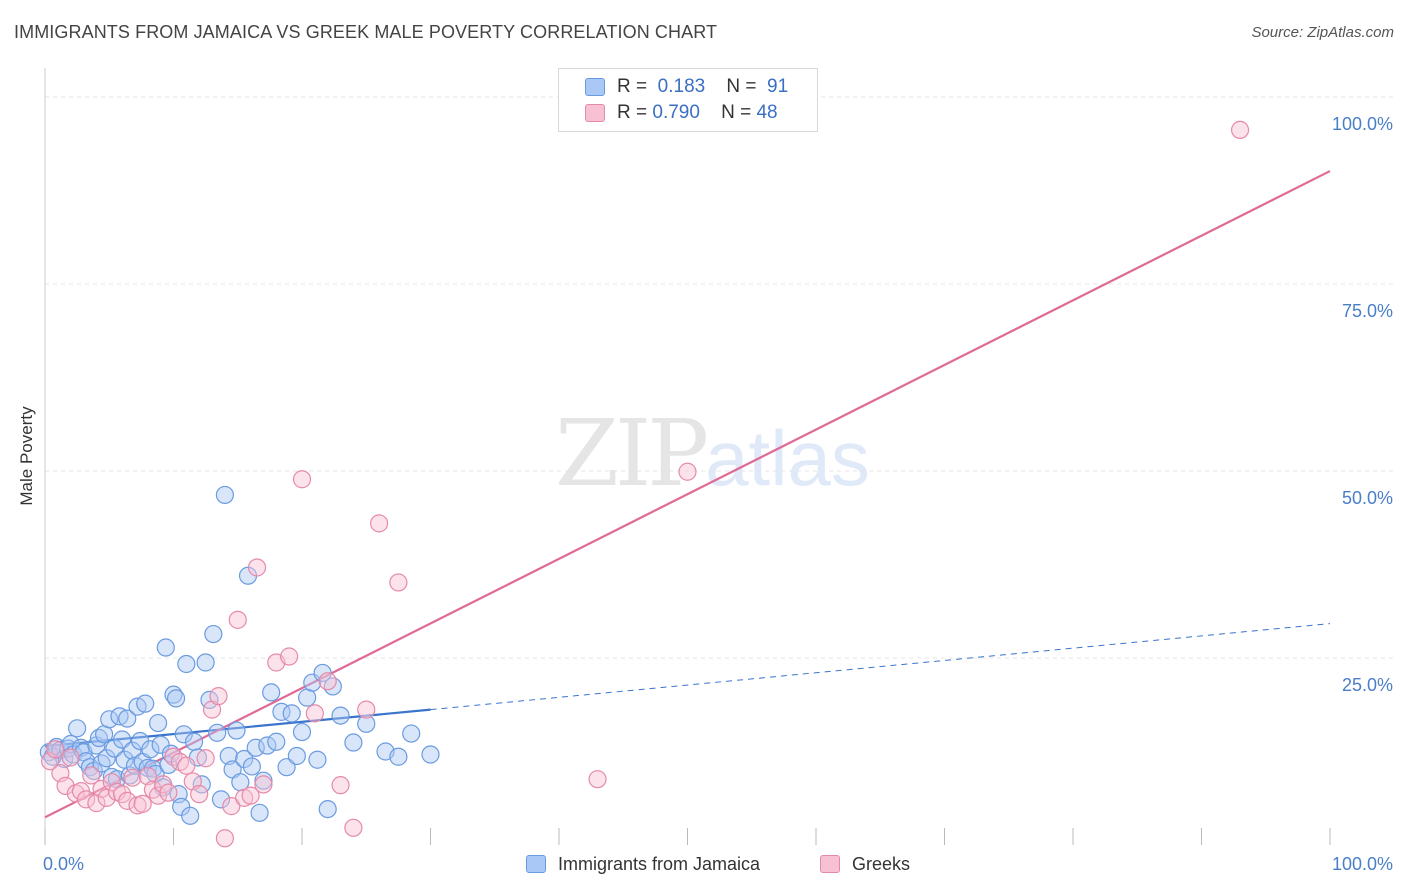  I want to click on legend-n-label: N =, so click(736, 112).